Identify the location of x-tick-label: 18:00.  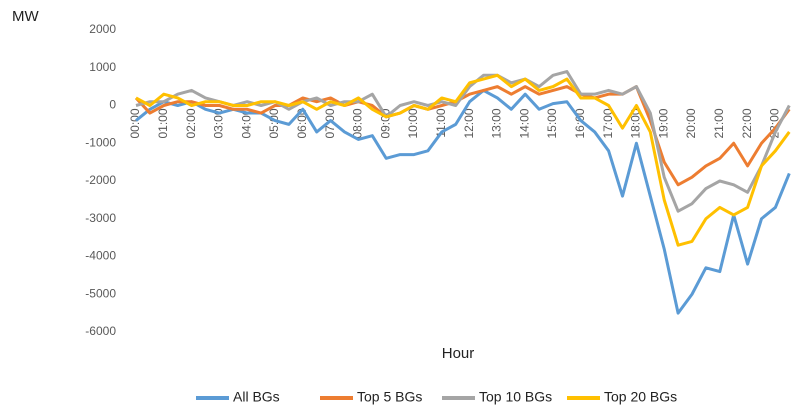
(636, 123).